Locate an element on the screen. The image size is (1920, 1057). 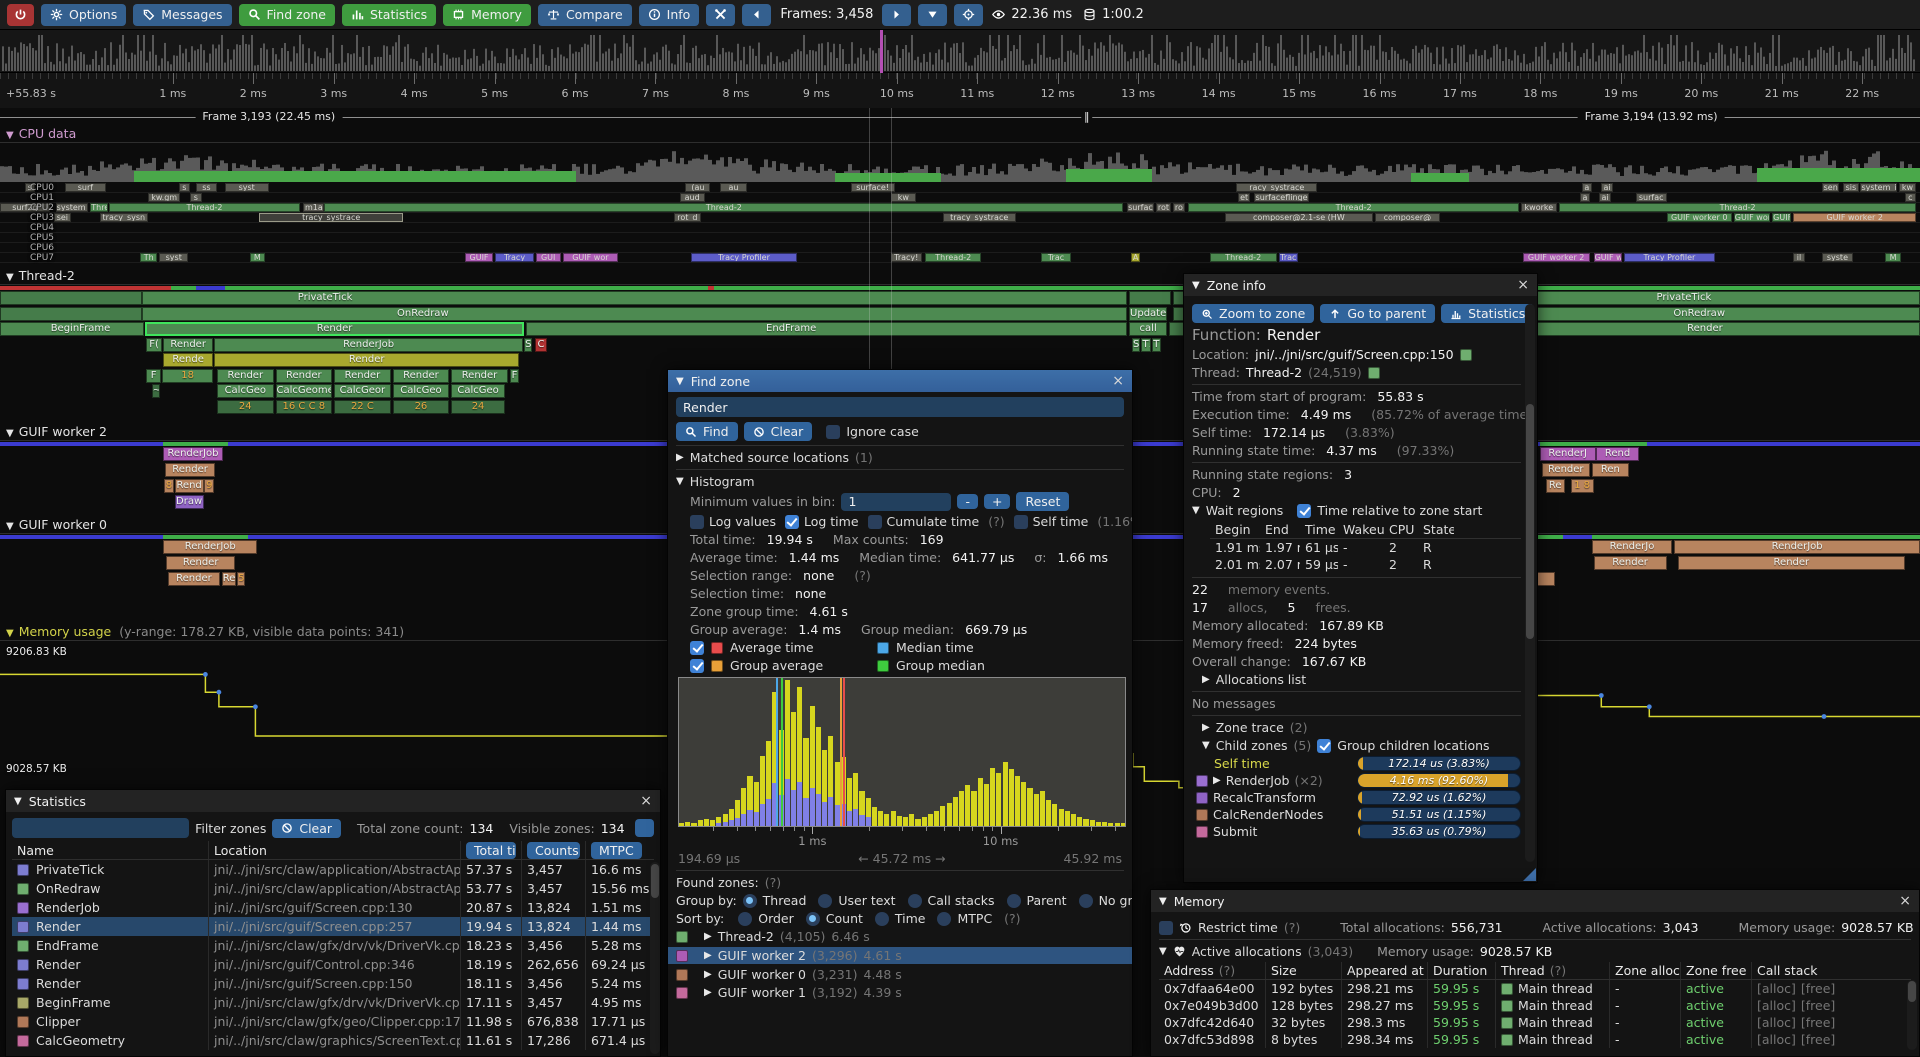
cpu-zone: m1a is located at coordinates (314, 207).